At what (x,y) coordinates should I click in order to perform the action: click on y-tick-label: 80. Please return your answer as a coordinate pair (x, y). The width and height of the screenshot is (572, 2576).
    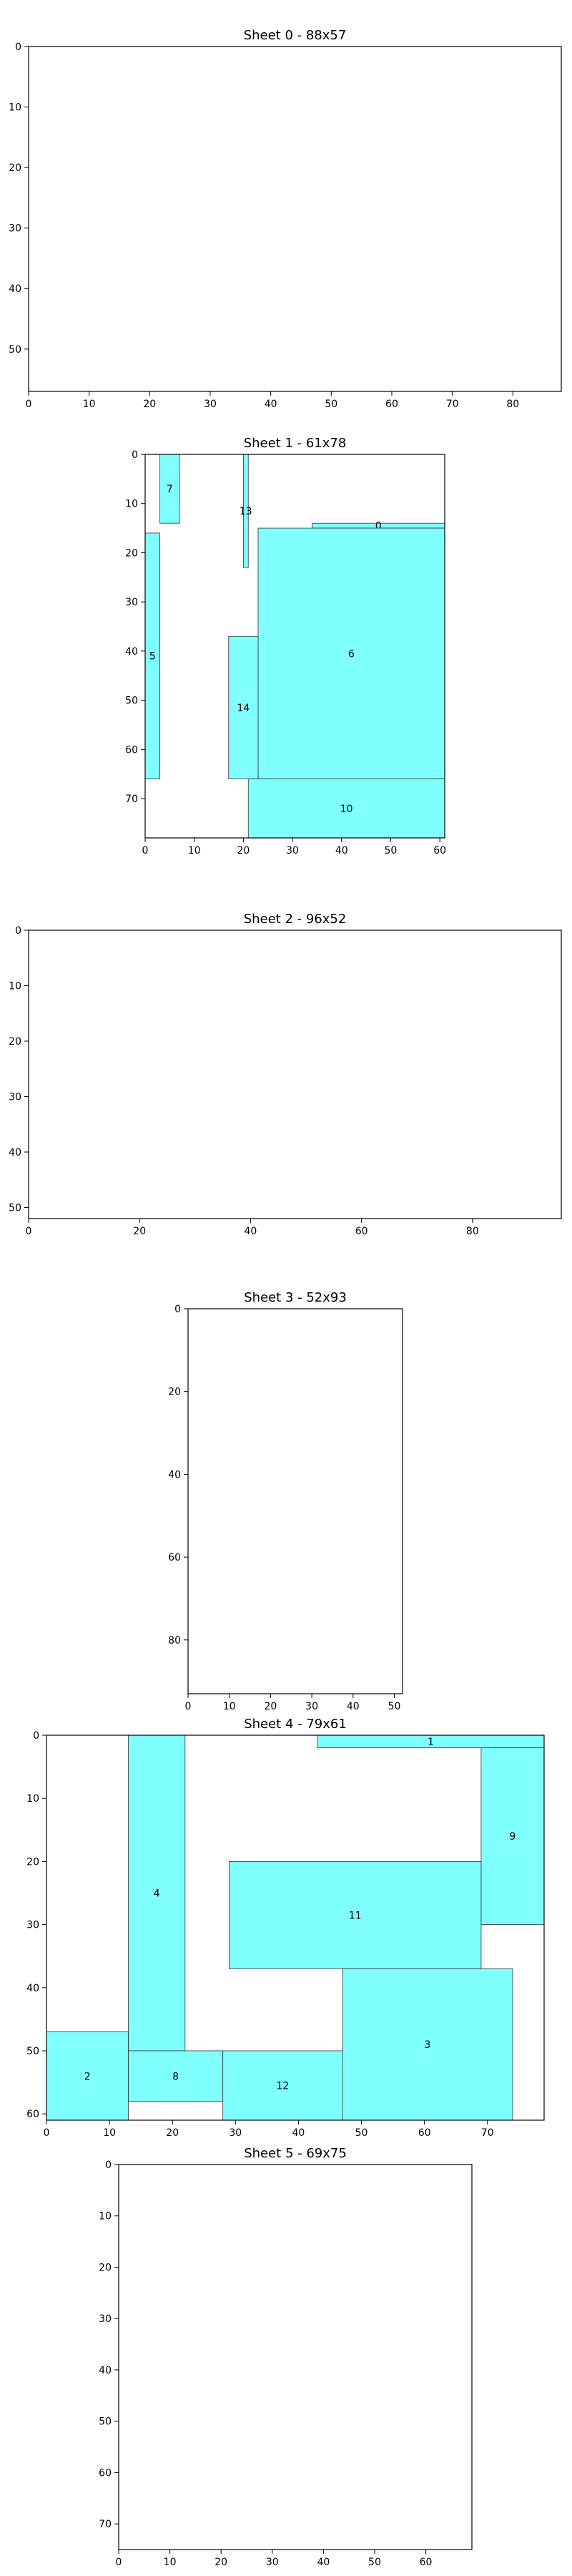
    Looking at the image, I should click on (174, 1640).